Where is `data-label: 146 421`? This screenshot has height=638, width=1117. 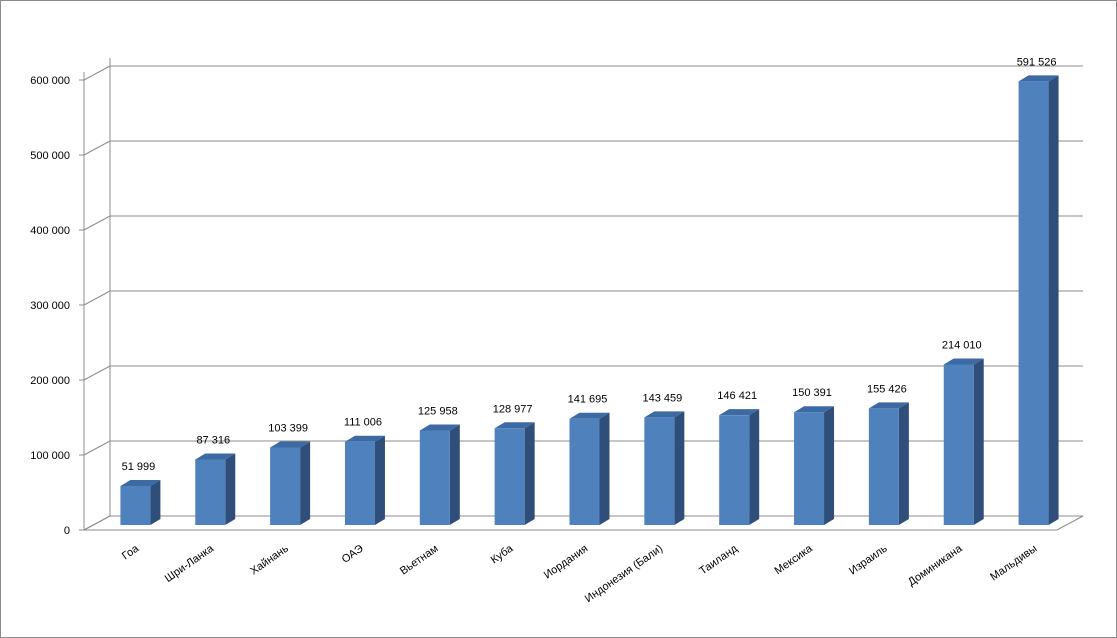 data-label: 146 421 is located at coordinates (737, 396).